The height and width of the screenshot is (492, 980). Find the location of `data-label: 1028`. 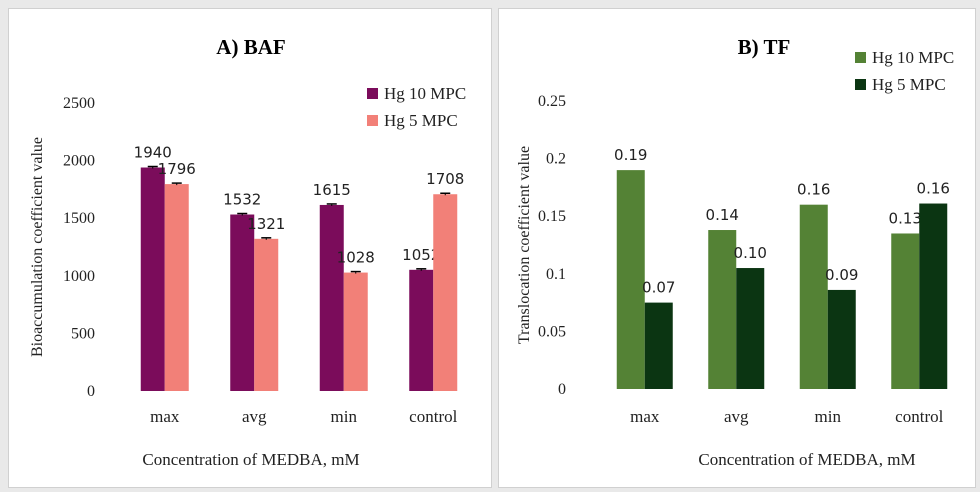

data-label: 1028 is located at coordinates (356, 258).